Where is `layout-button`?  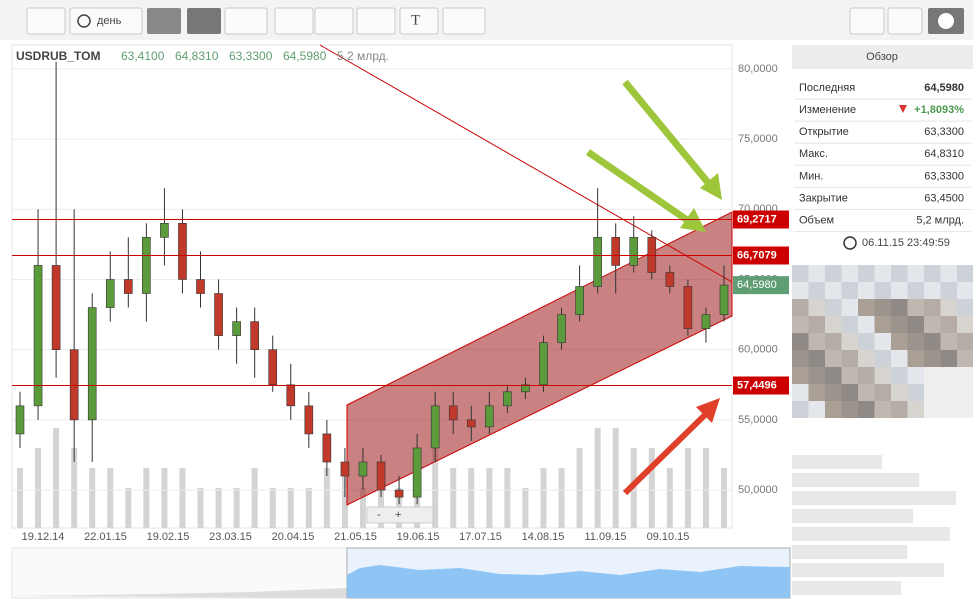 layout-button is located at coordinates (204, 21).